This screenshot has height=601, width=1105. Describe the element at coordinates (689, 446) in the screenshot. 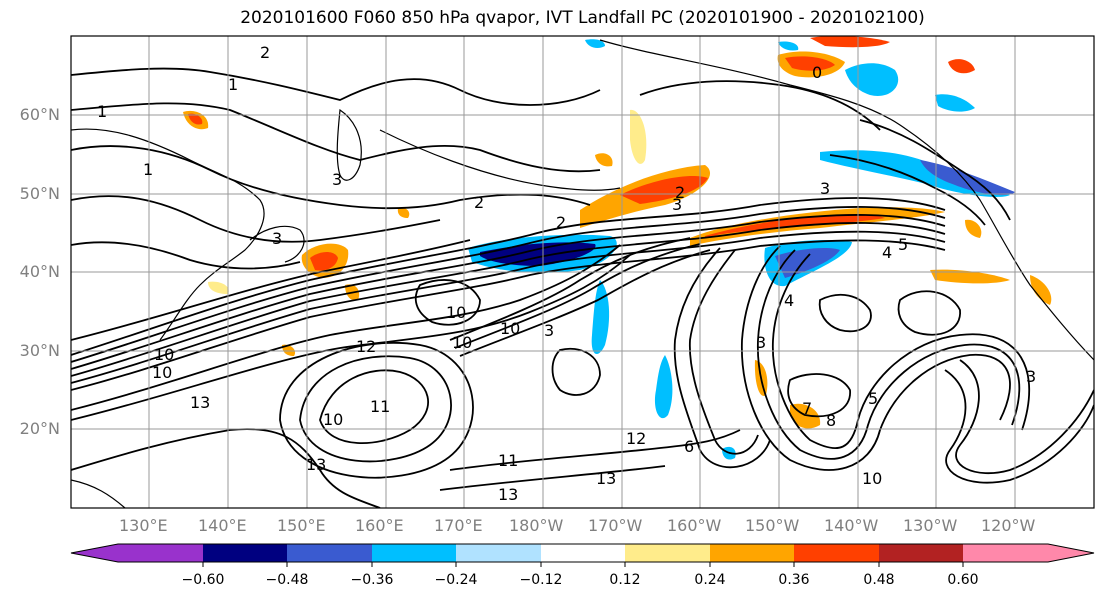

I see `contour-label: 6` at that location.